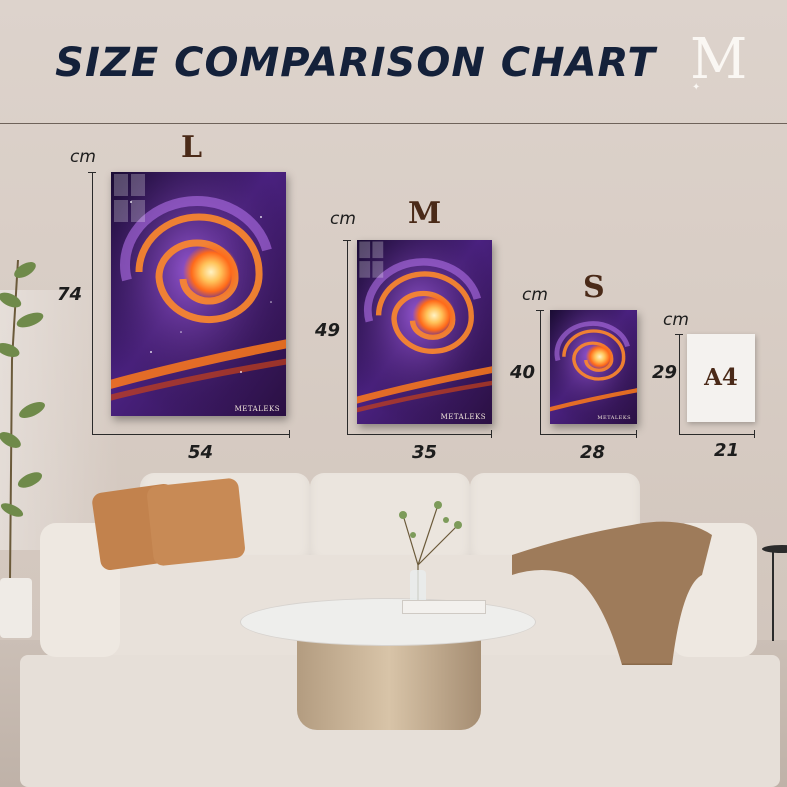 Image resolution: width=787 pixels, height=787 pixels. Describe the element at coordinates (198, 294) in the screenshot. I see `canvas-print-l: METALEKS` at that location.